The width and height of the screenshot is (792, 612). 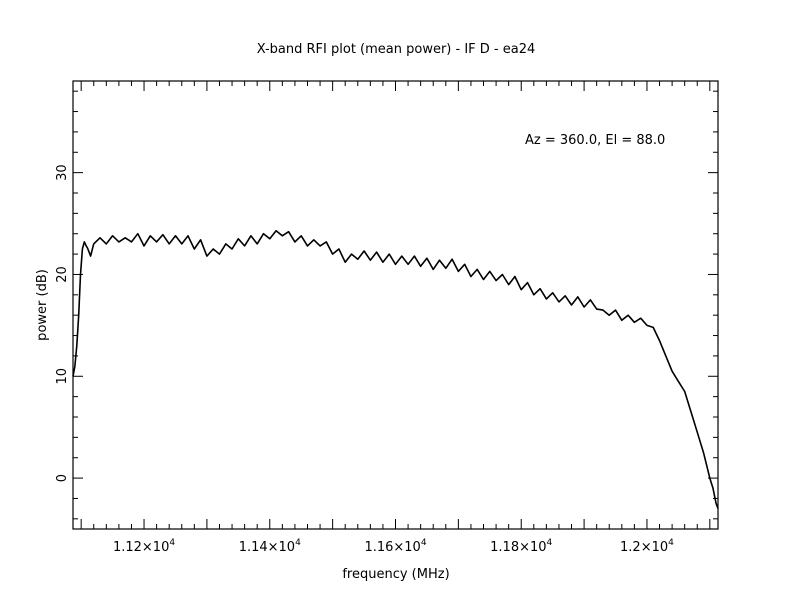 I want to click on x-tick-labels: 1.12×104 1.14×104 1.16×104 1.18×104 1.2×104, so click(x=393, y=546).